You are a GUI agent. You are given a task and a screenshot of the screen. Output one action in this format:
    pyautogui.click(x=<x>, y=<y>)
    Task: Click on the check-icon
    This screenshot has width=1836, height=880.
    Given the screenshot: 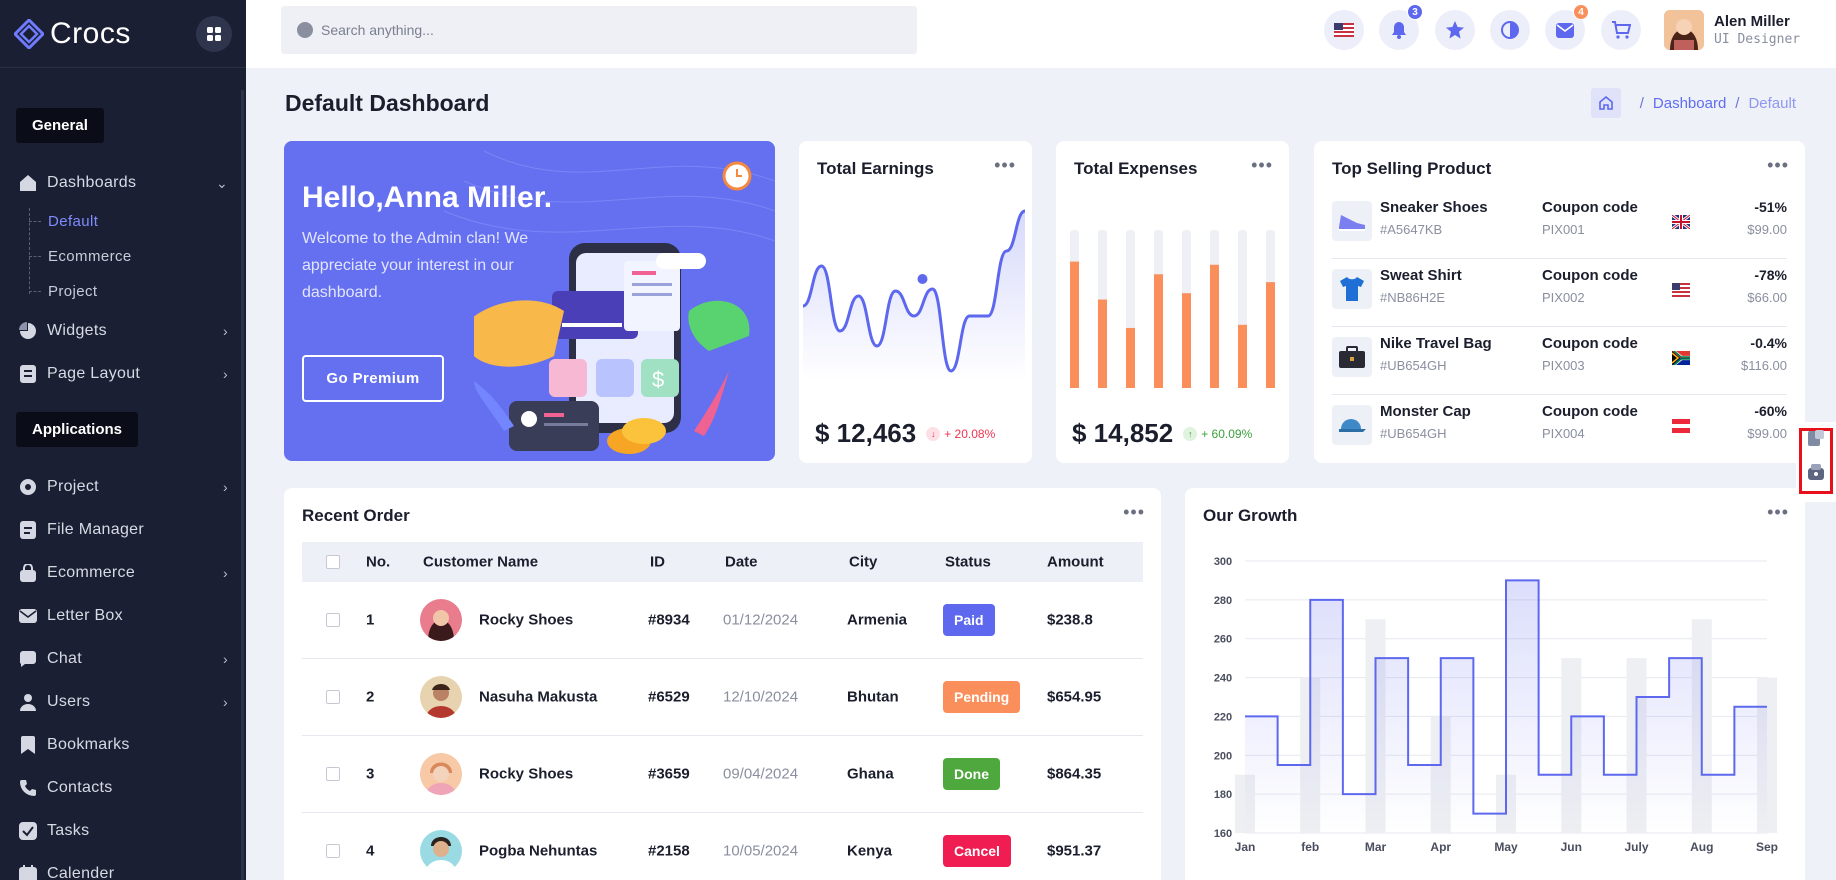 What is the action you would take?
    pyautogui.click(x=28, y=831)
    